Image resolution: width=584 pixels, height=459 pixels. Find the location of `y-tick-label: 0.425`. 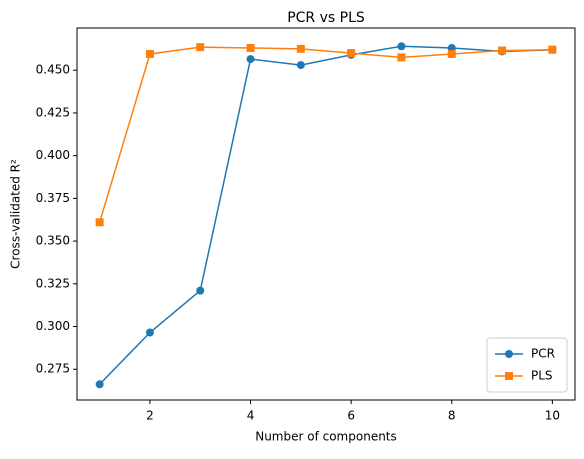

y-tick-label: 0.425 is located at coordinates (53, 112).